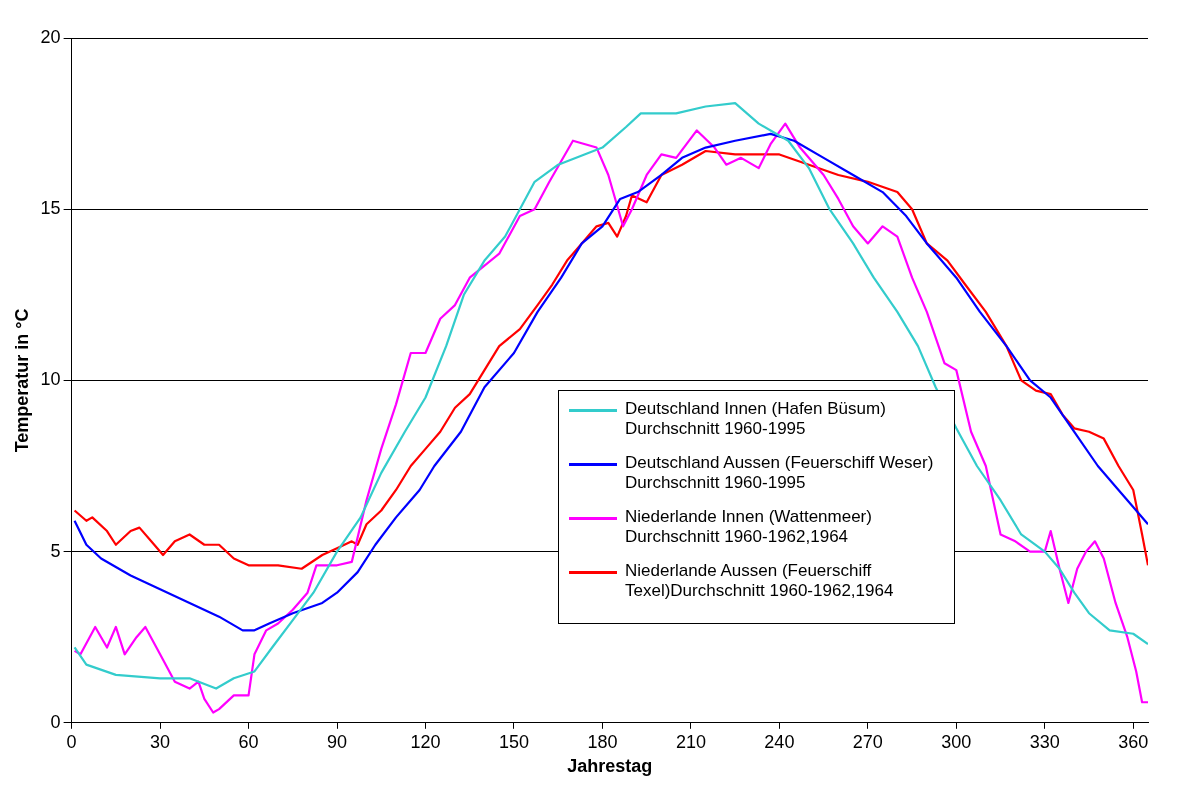 This screenshot has width=1189, height=785. What do you see at coordinates (337, 741) in the screenshot?
I see `x-tick-label: 90` at bounding box center [337, 741].